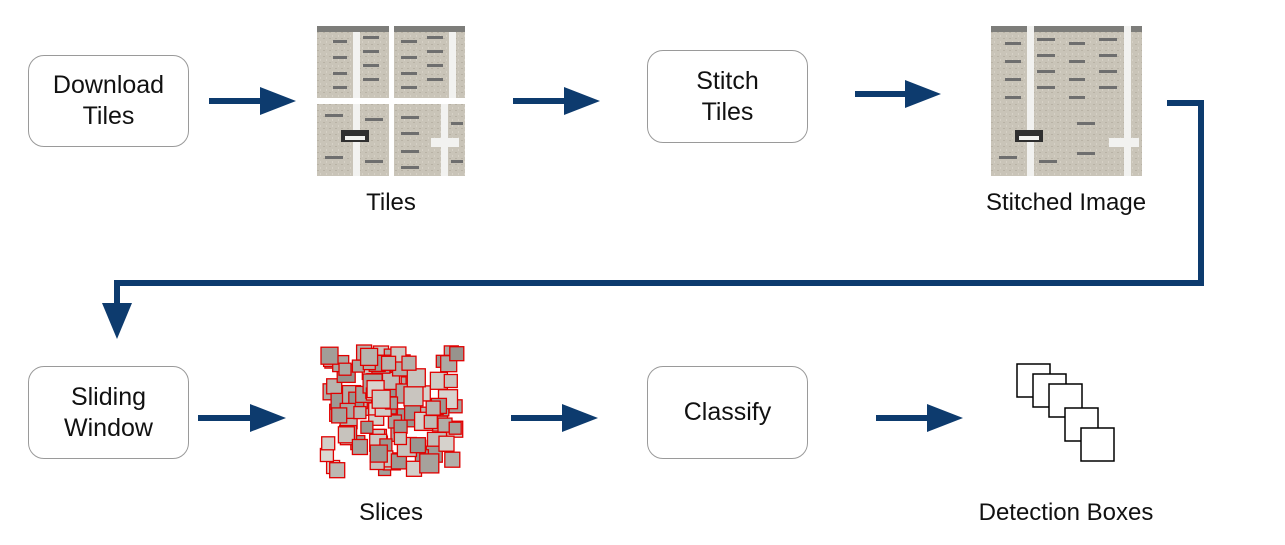  What do you see at coordinates (242, 418) in the screenshot?
I see `arrow-sliding-to-slices` at bounding box center [242, 418].